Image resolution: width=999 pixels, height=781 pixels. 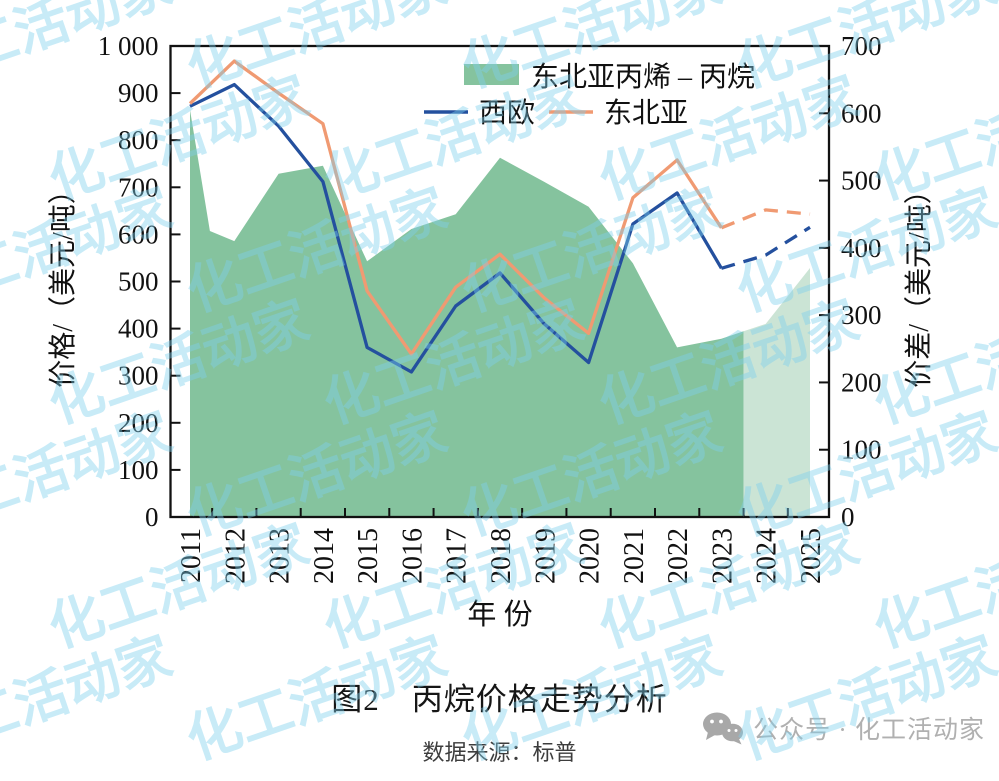 What do you see at coordinates (507, 113) in the screenshot?
I see `legend-label-west-europe: 西欧` at bounding box center [507, 113].